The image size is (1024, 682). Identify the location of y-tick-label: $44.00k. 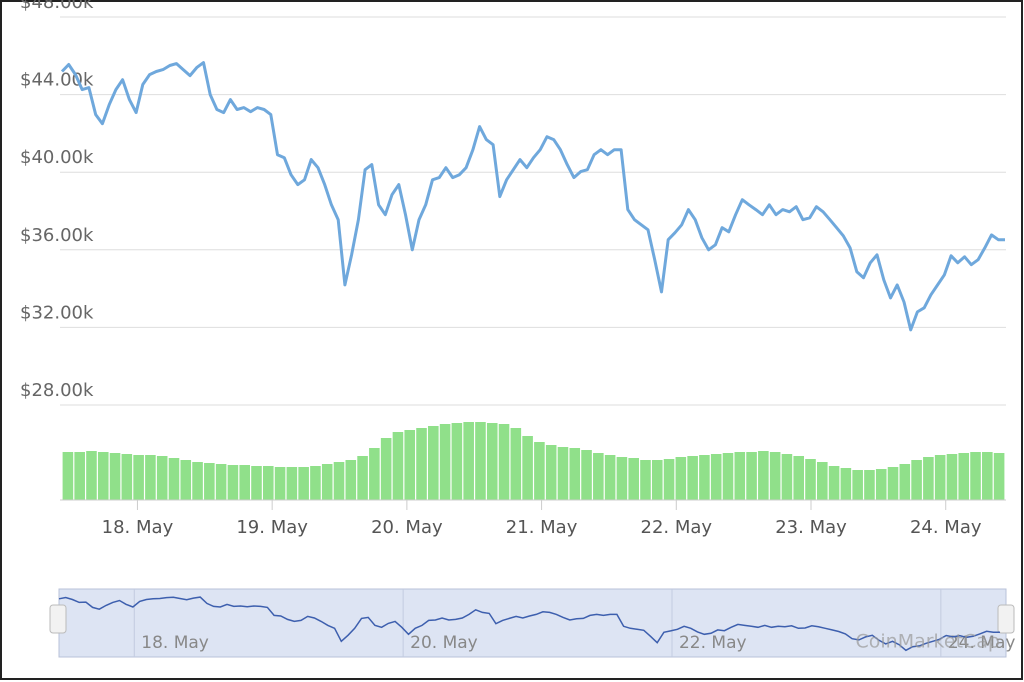
(57, 80).